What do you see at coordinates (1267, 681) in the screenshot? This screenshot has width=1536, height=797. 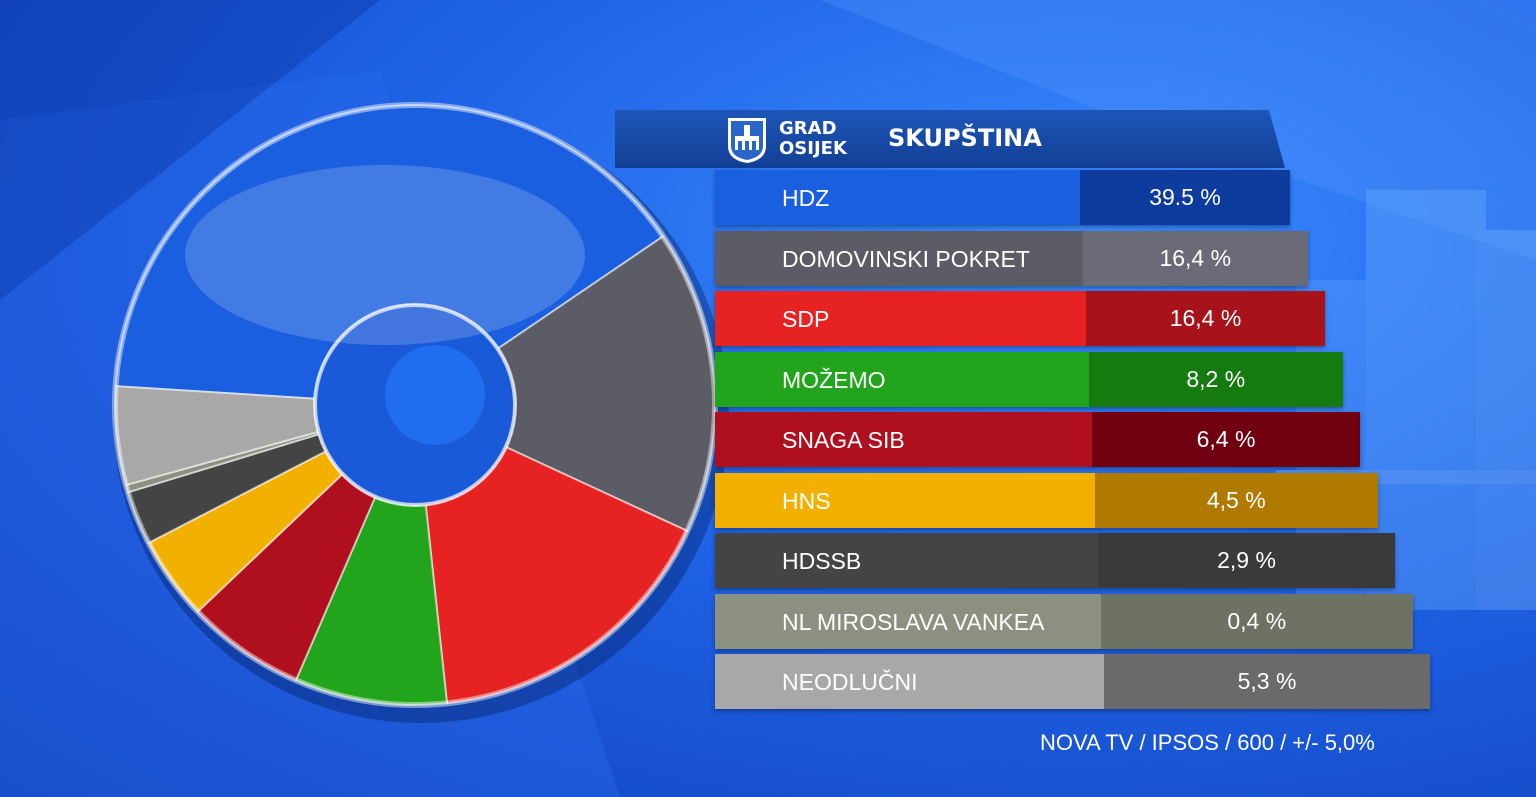 I see `party-value: 5,3 %` at bounding box center [1267, 681].